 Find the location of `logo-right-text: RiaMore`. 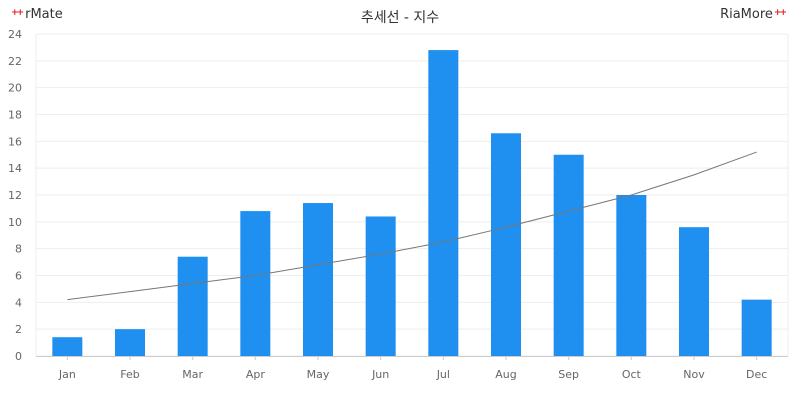

logo-right-text: RiaMore is located at coordinates (746, 14).